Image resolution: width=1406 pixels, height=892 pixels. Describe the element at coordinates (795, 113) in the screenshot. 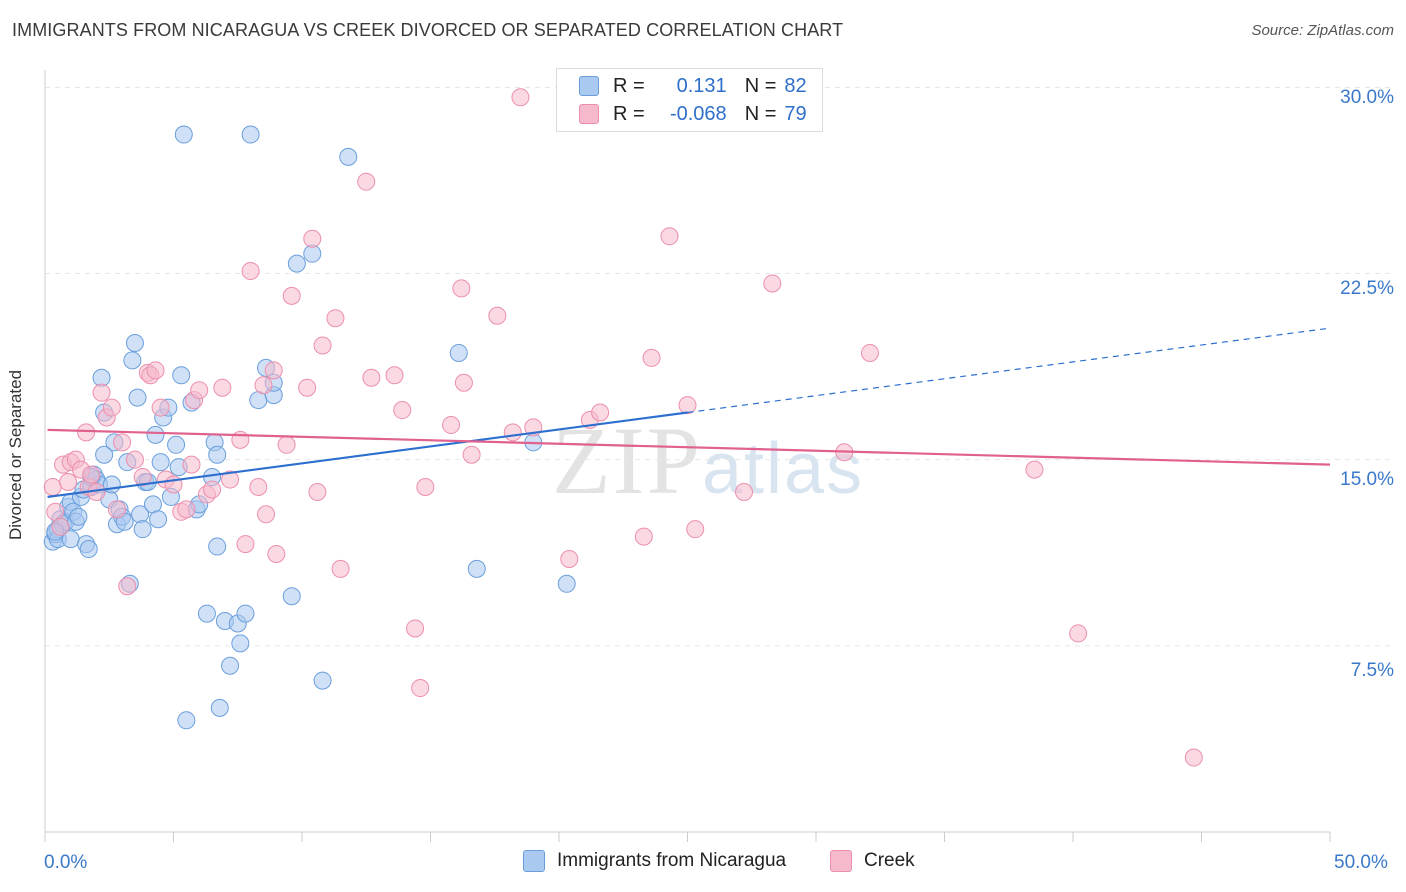

I see `legend-n-value: 79` at that location.